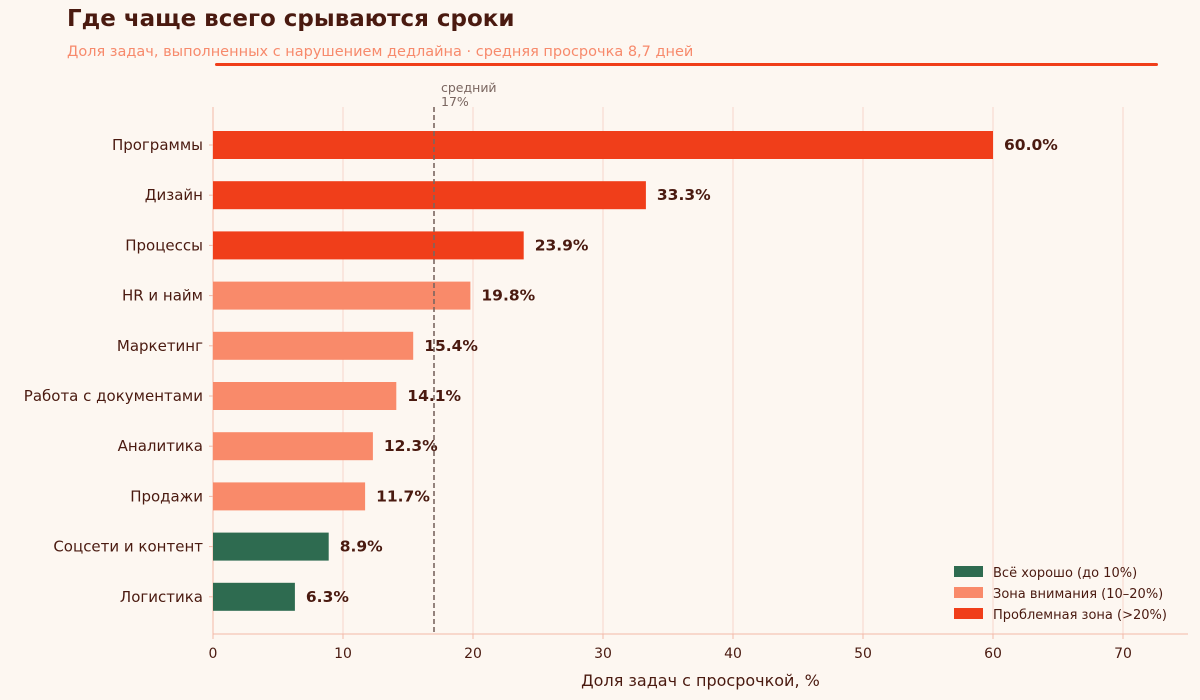 The width and height of the screenshot is (1200, 700). Describe the element at coordinates (863, 654) in the screenshot. I see `x-tick-label: 50` at that location.